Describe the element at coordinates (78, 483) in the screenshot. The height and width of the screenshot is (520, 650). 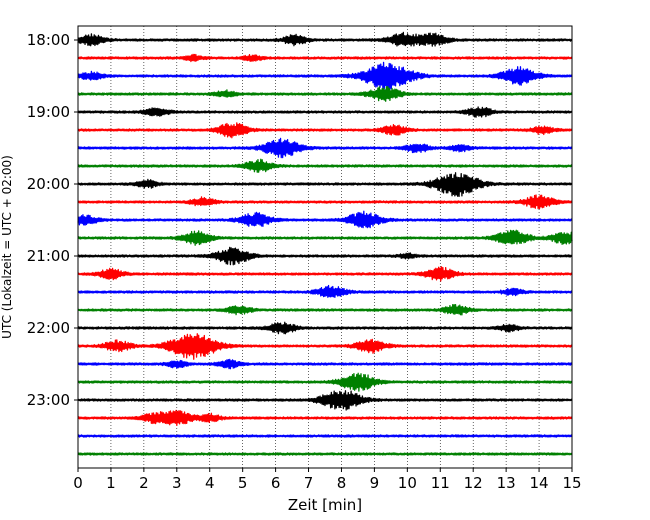
I see `x-tick-label: 0` at that location.